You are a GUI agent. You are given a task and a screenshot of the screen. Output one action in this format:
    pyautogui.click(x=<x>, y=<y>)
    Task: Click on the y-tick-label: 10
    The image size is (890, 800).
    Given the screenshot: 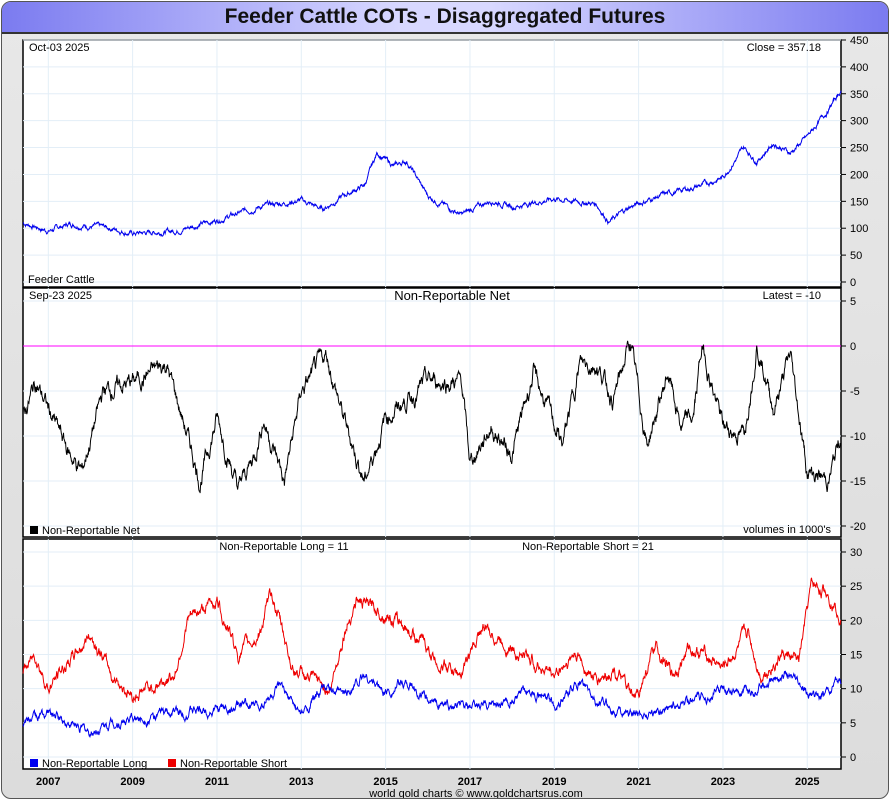 What is the action you would take?
    pyautogui.click(x=856, y=690)
    